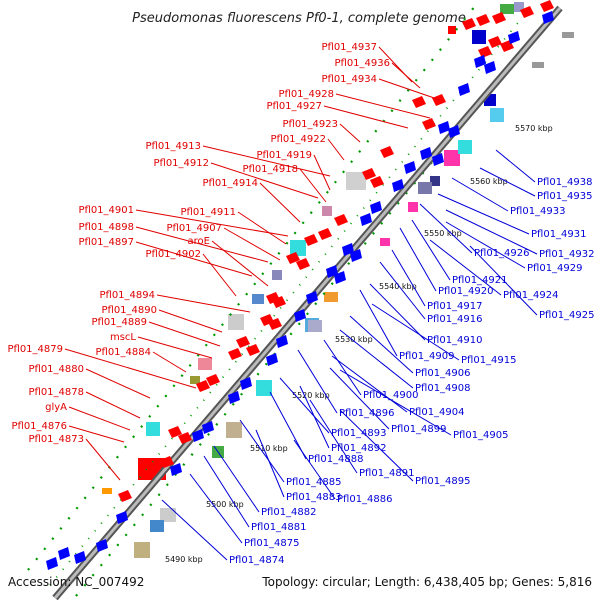 The height and width of the screenshot is (600, 600). I want to click on forward-gene-label: Pfl01_4923, so click(310, 124).